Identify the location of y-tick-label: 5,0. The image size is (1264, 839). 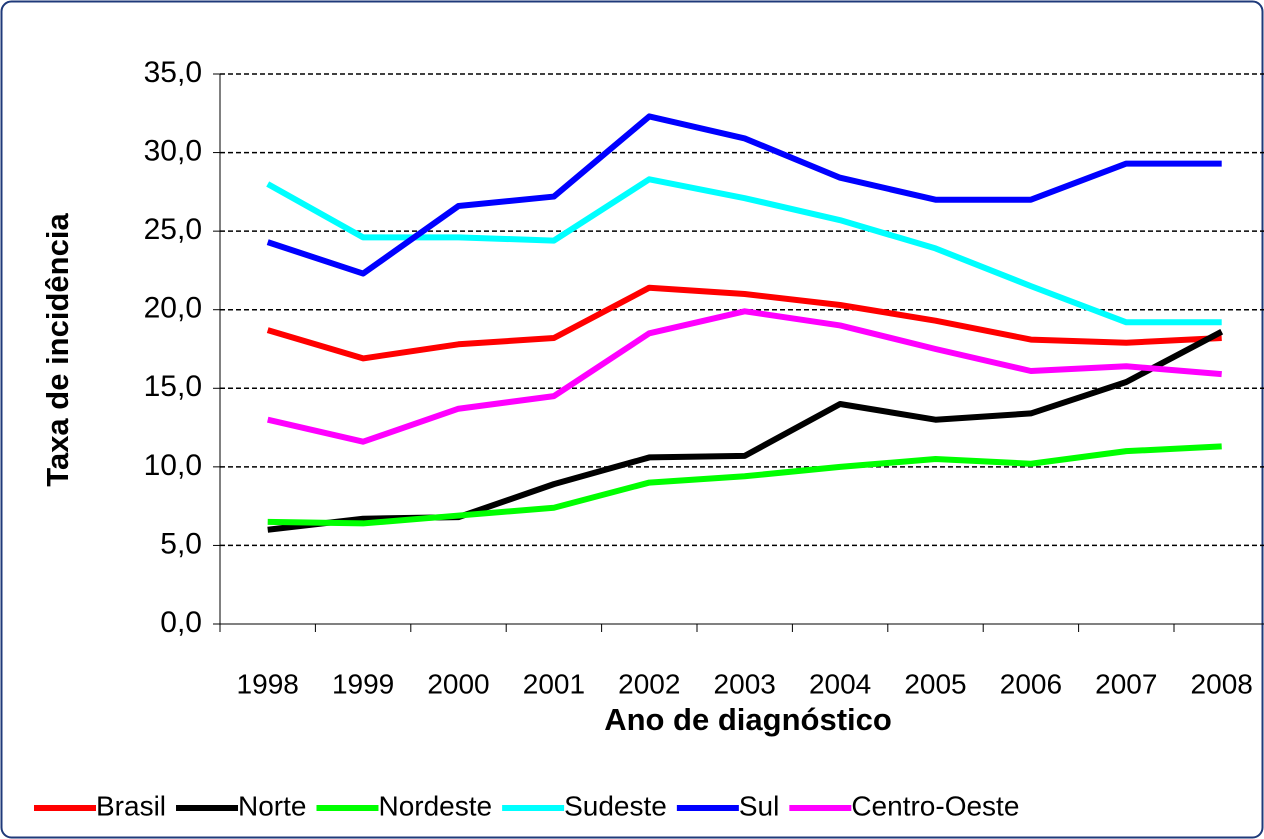
(181, 543).